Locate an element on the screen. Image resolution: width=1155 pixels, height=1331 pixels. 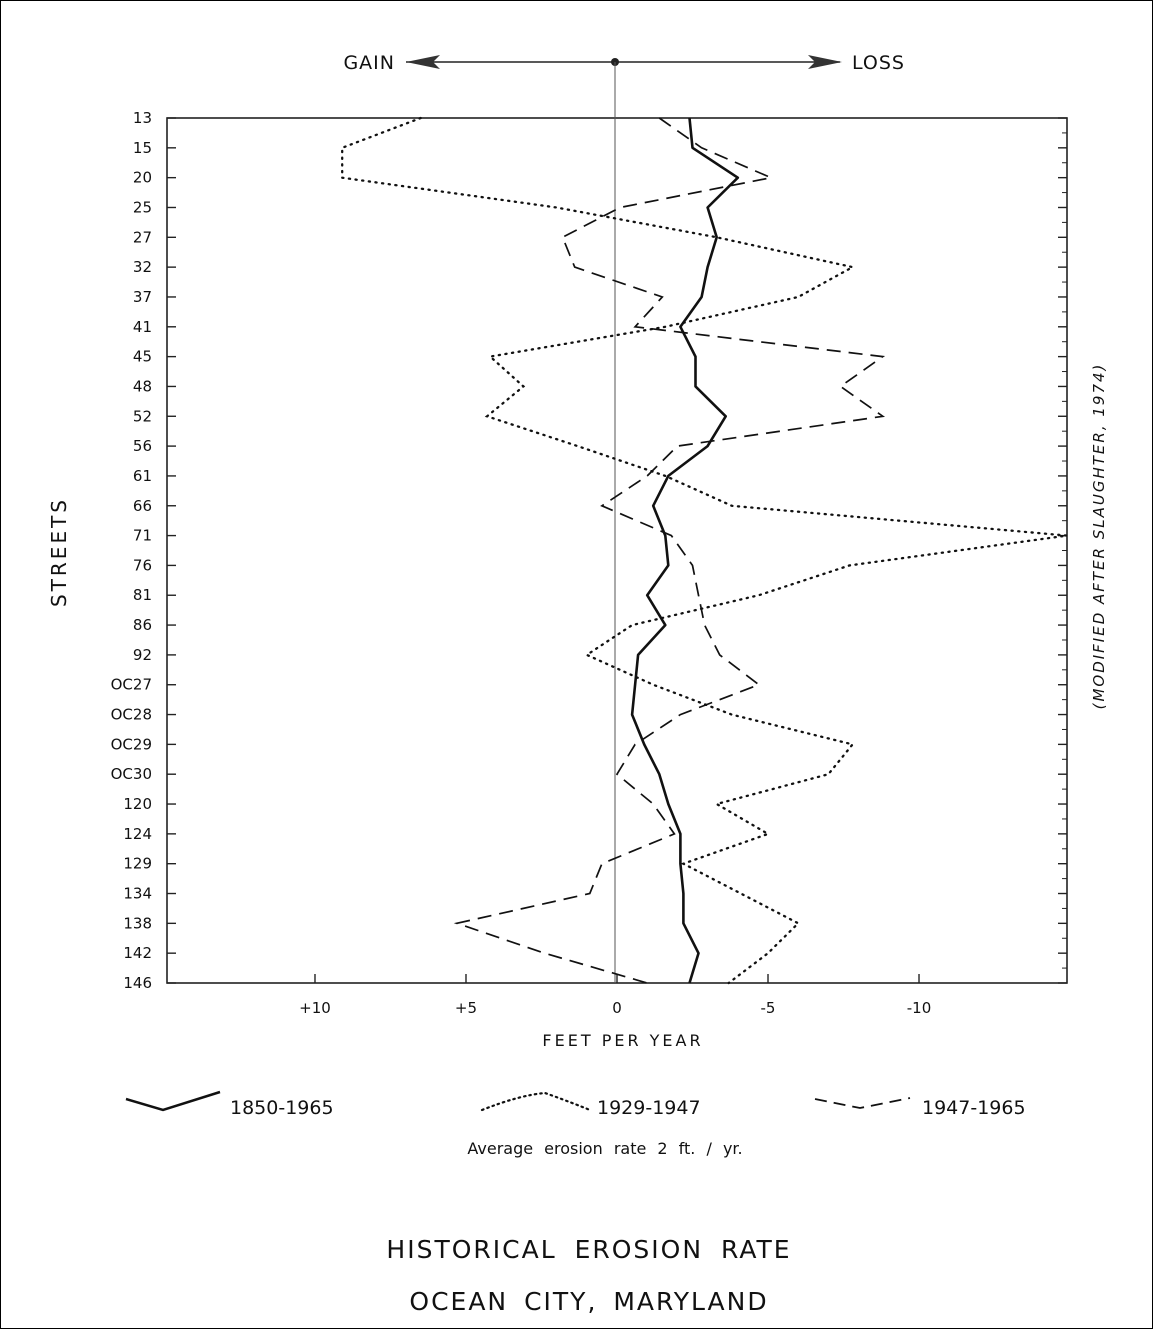
y-tick-label: 138 is located at coordinates (137, 923).